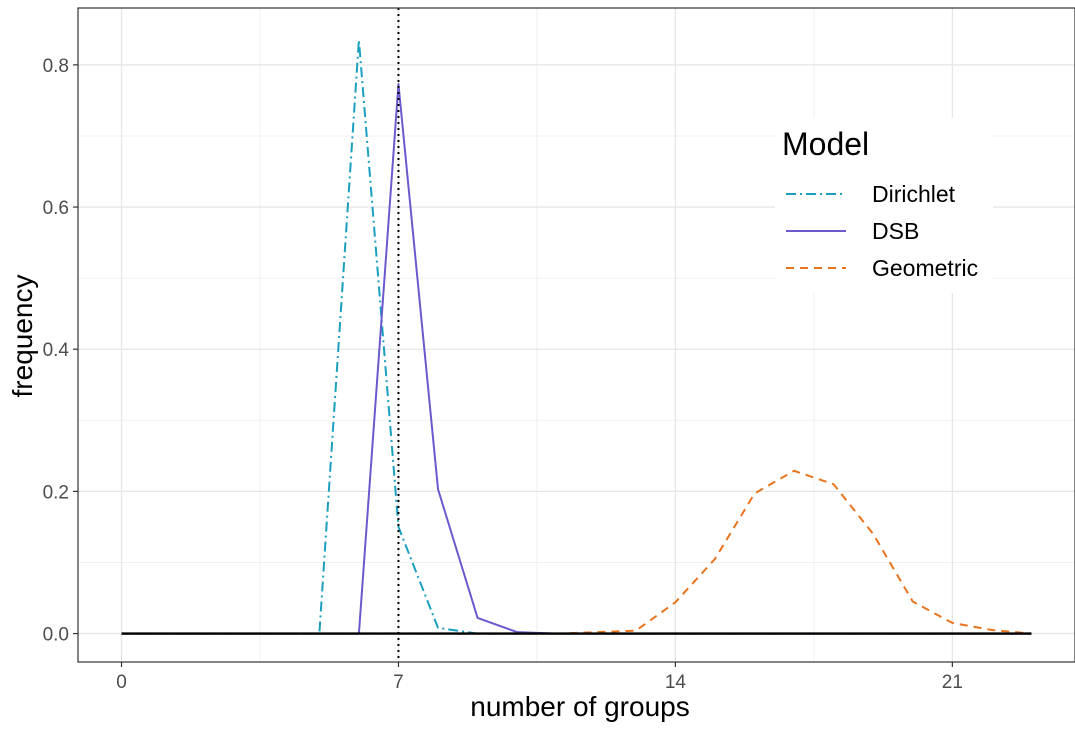 The image size is (1075, 731). I want to click on y-tick-label: 0.4, so click(56, 350).